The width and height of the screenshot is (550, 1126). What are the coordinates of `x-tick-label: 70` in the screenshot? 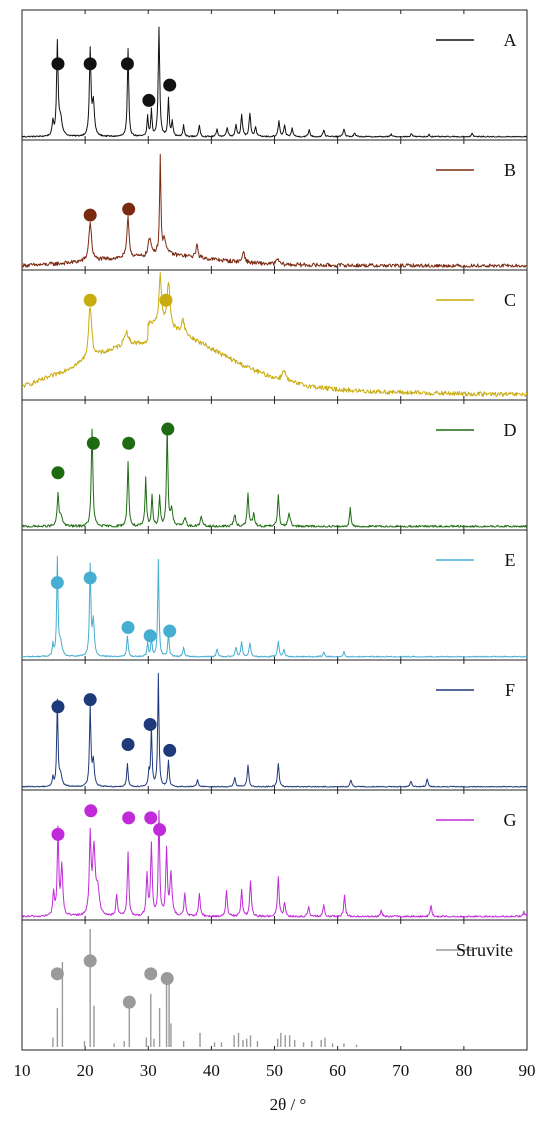 It's located at (400, 1070).